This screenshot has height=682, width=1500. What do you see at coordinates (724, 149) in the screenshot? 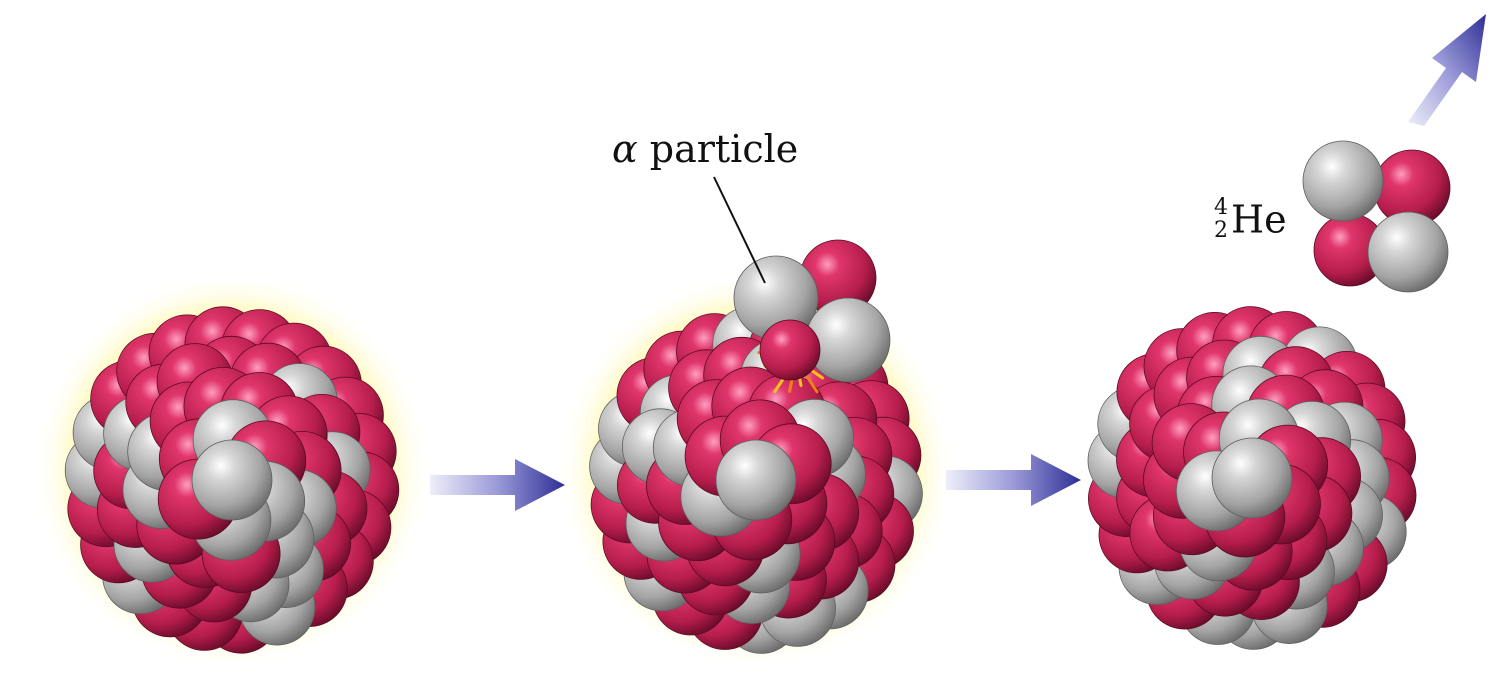
I see `alpha-text: particle` at bounding box center [724, 149].